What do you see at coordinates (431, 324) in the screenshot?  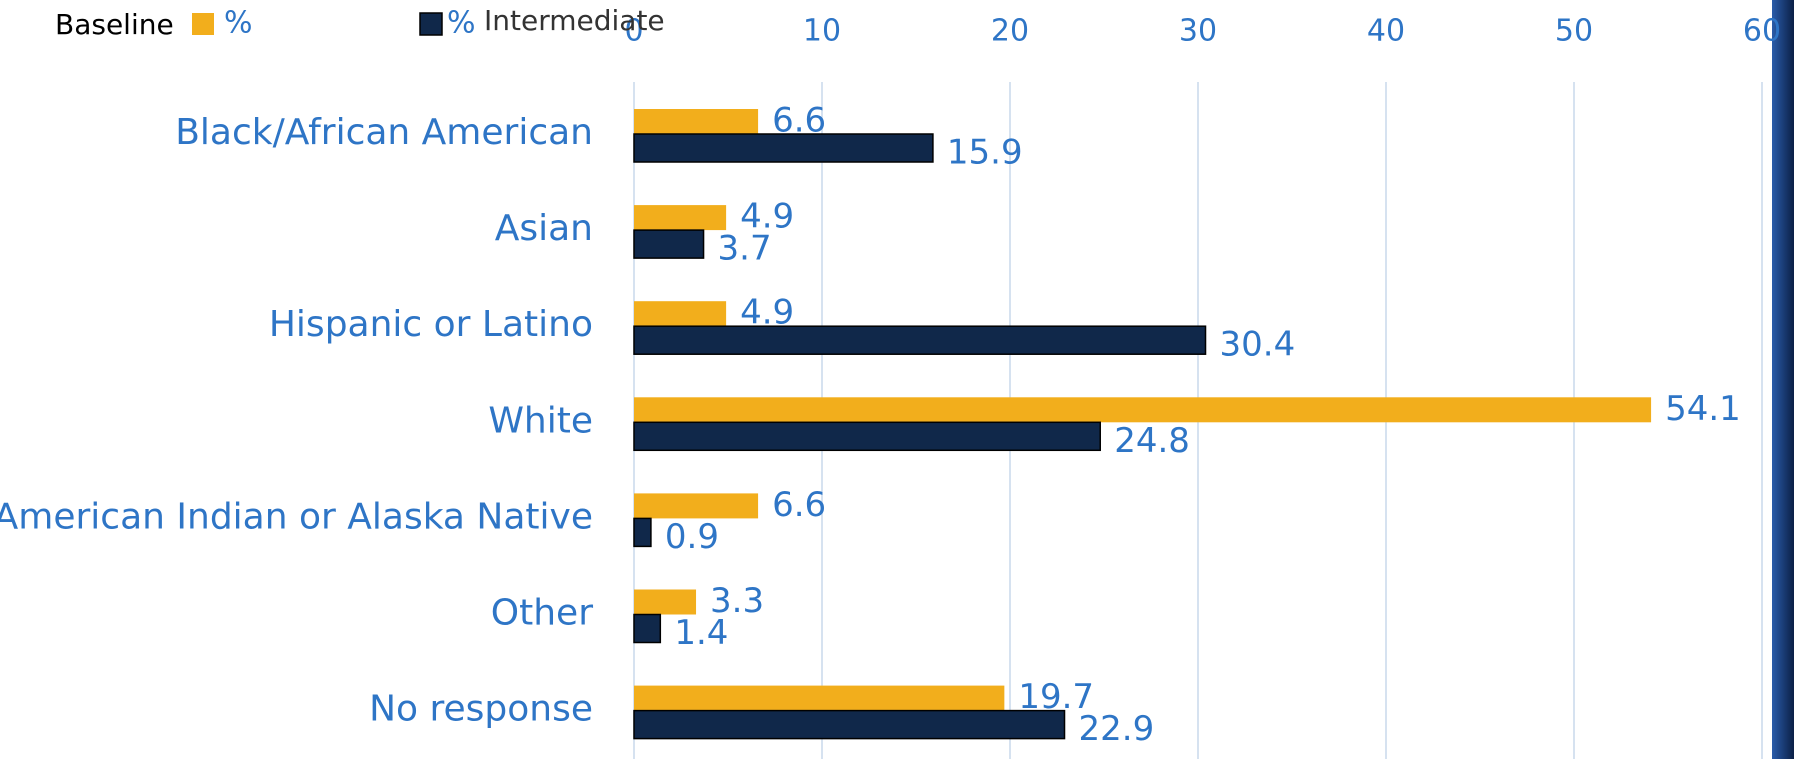 I see `y-tick-label: Hispanic or Latino` at bounding box center [431, 324].